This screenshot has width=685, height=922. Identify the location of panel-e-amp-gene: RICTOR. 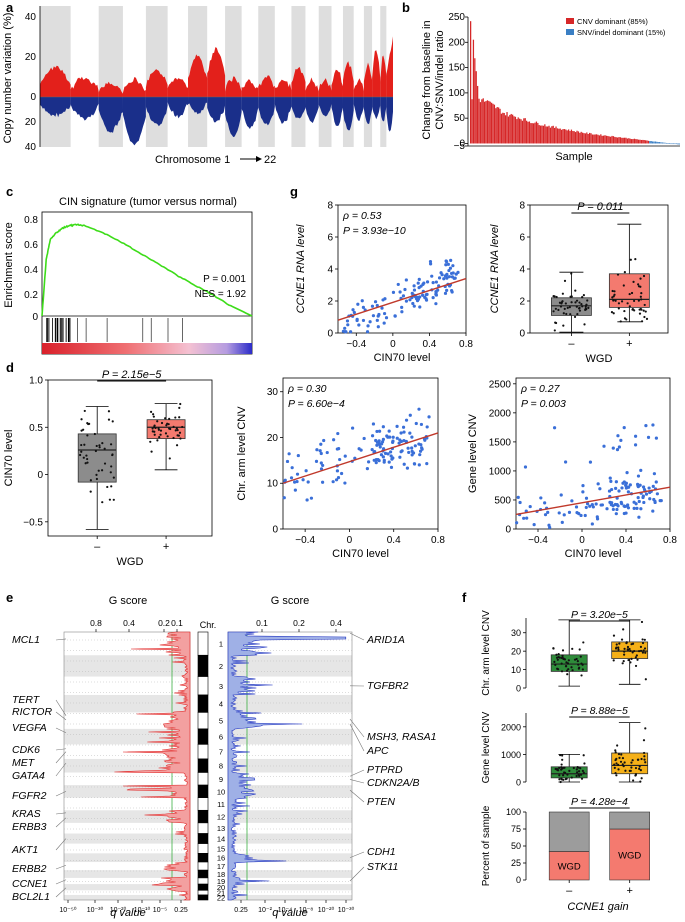
(32, 712).